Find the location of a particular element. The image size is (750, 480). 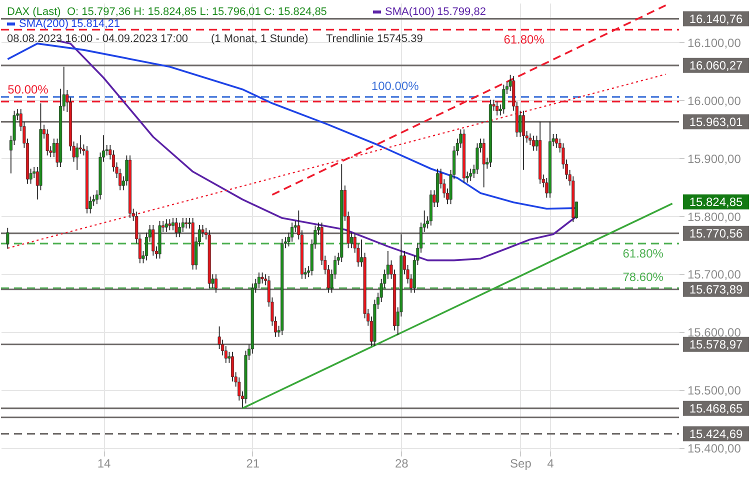

annotation: Trendlinie 15745.39 is located at coordinates (374, 39).